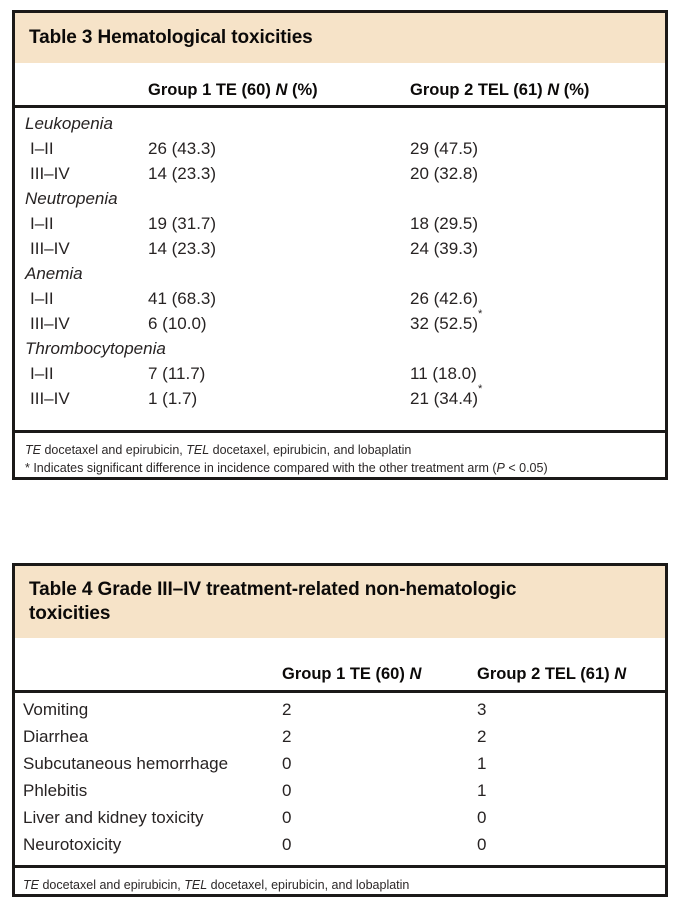 The width and height of the screenshot is (680, 912). I want to click on row-value-group2: 2, so click(482, 736).